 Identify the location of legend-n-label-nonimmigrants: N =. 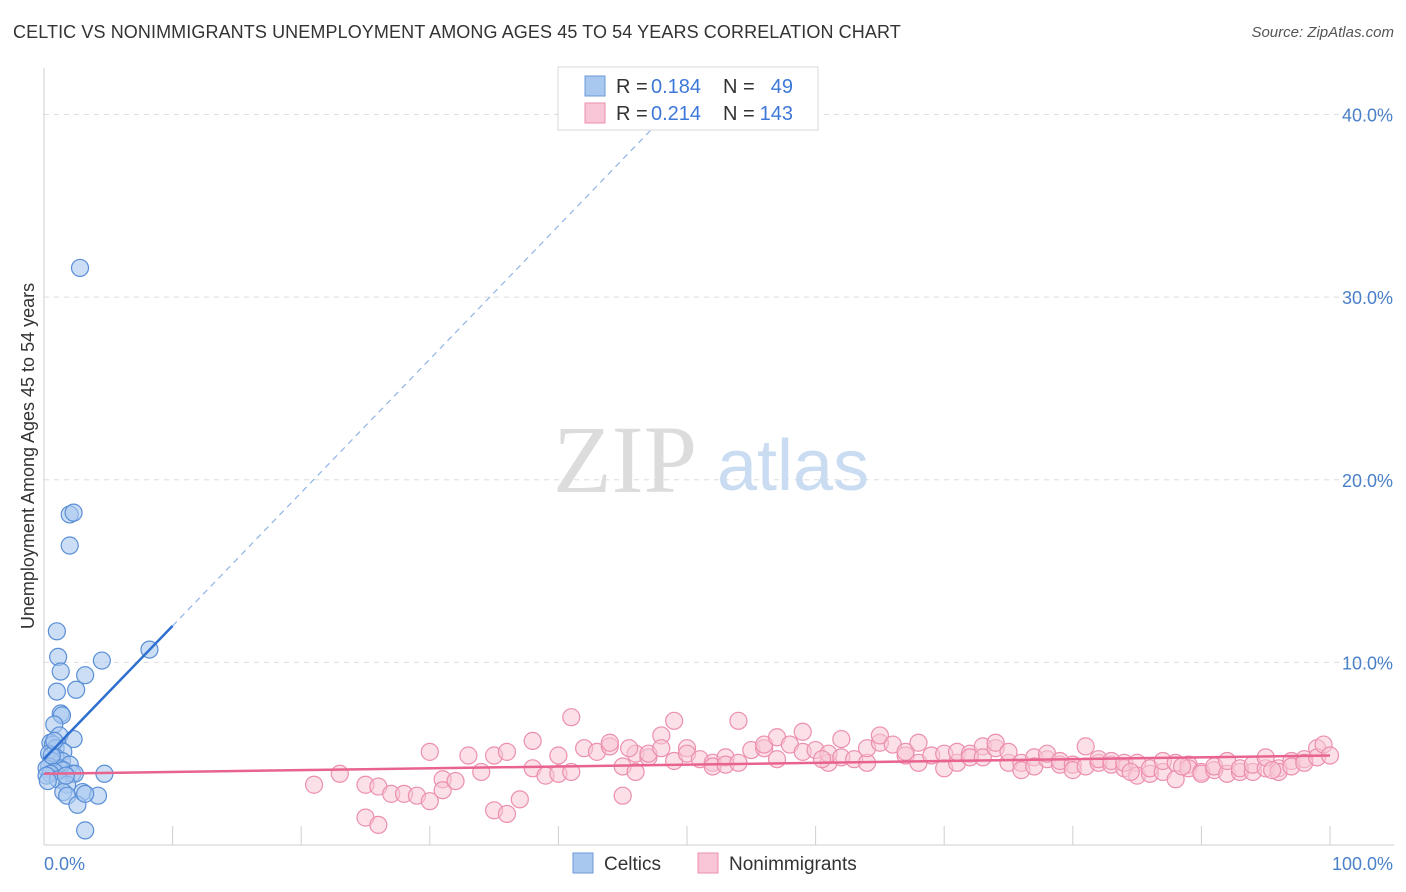
(739, 114).